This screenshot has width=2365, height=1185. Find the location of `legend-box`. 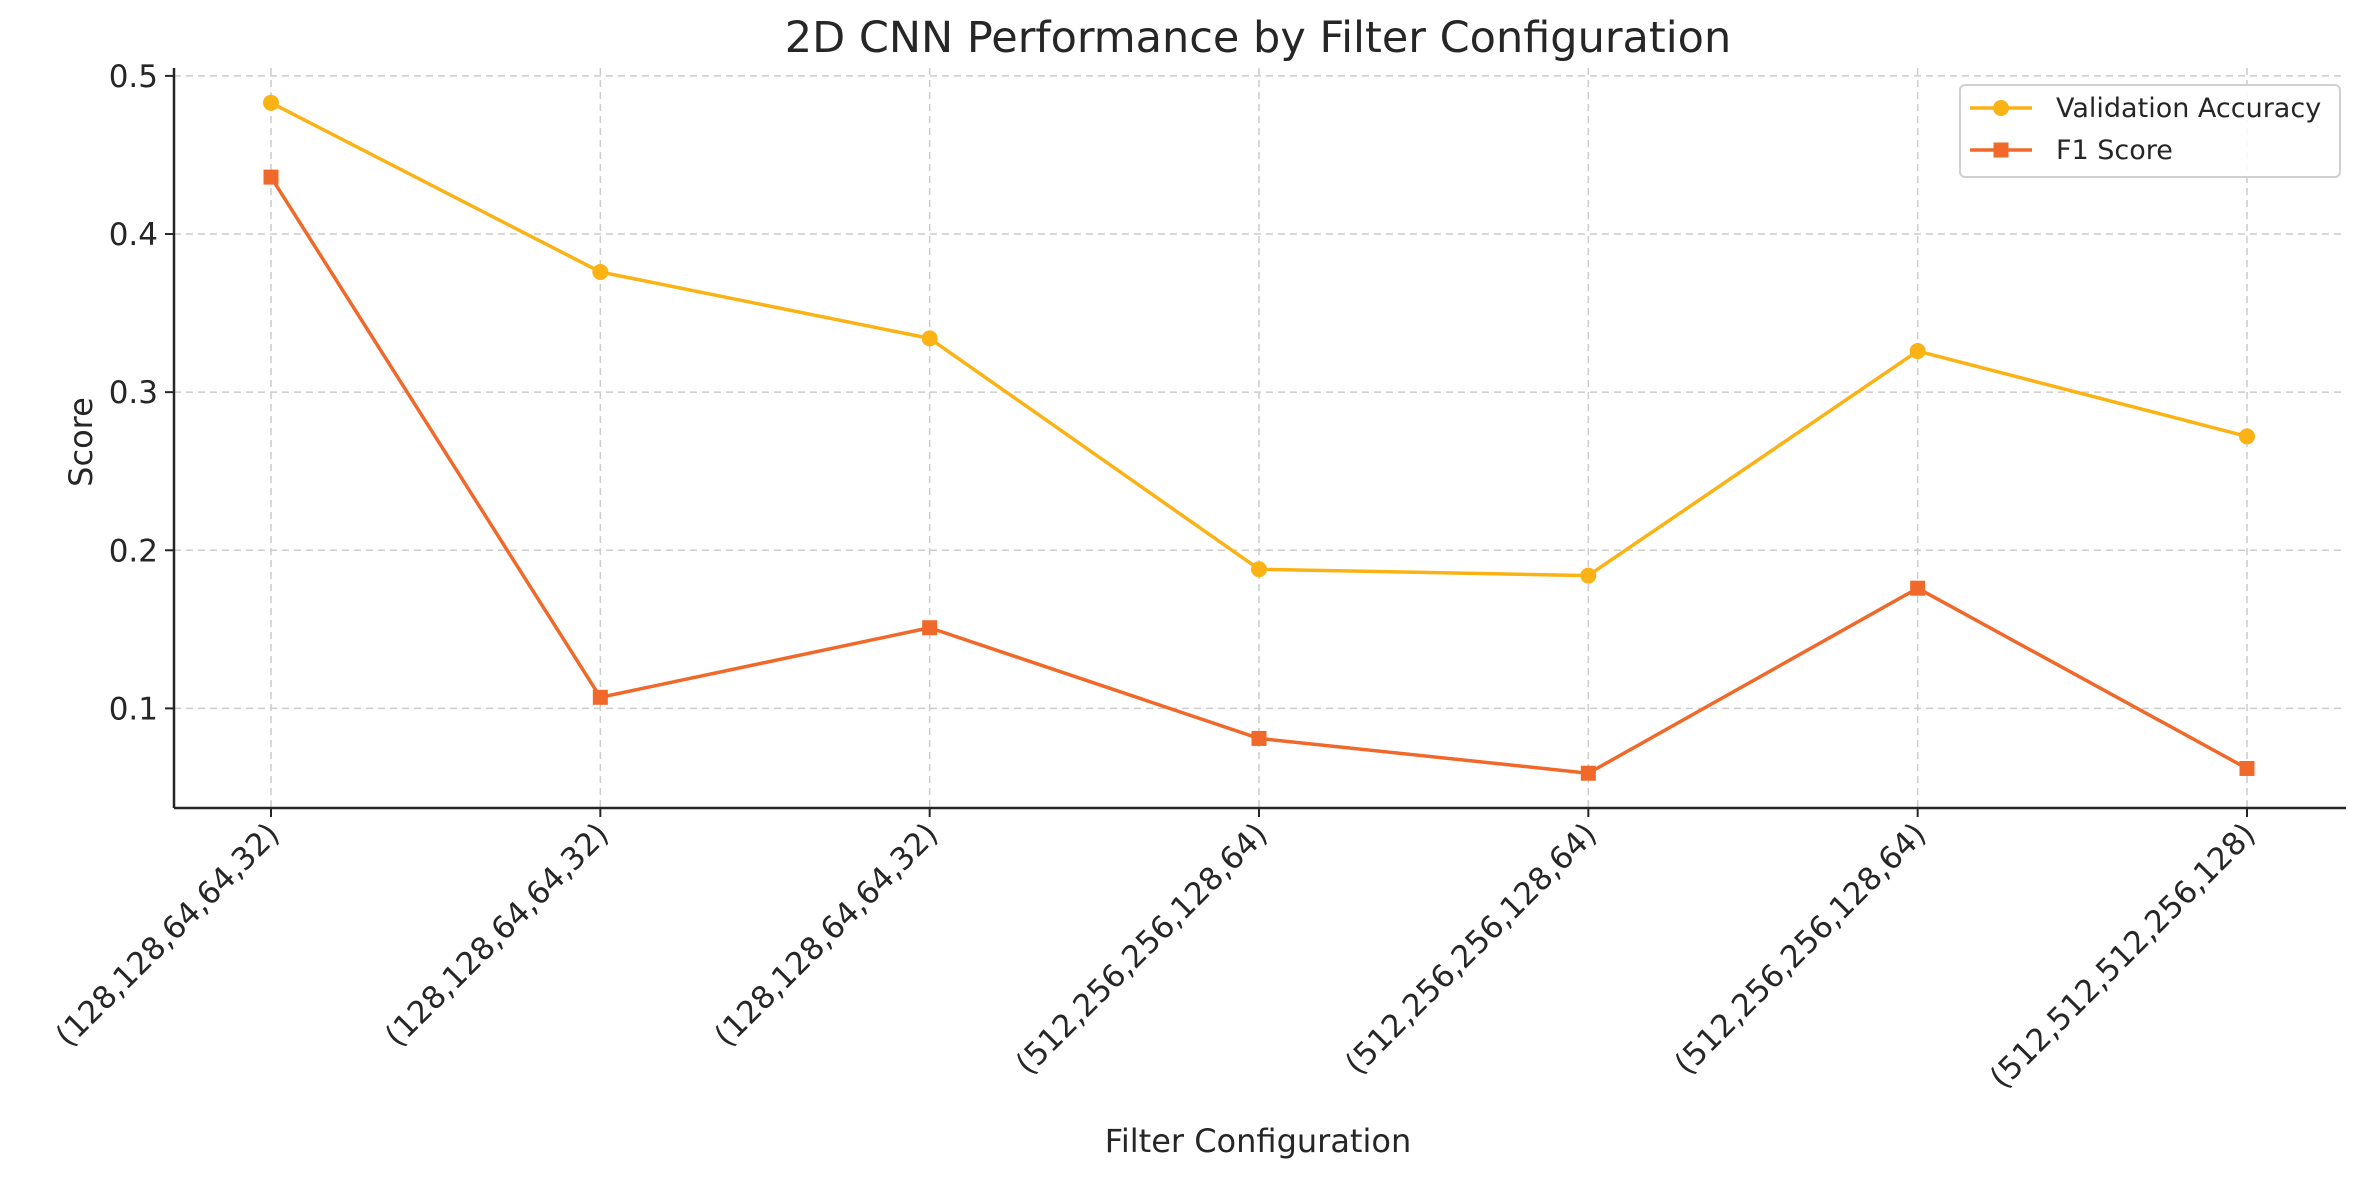

legend-box is located at coordinates (2150, 131).